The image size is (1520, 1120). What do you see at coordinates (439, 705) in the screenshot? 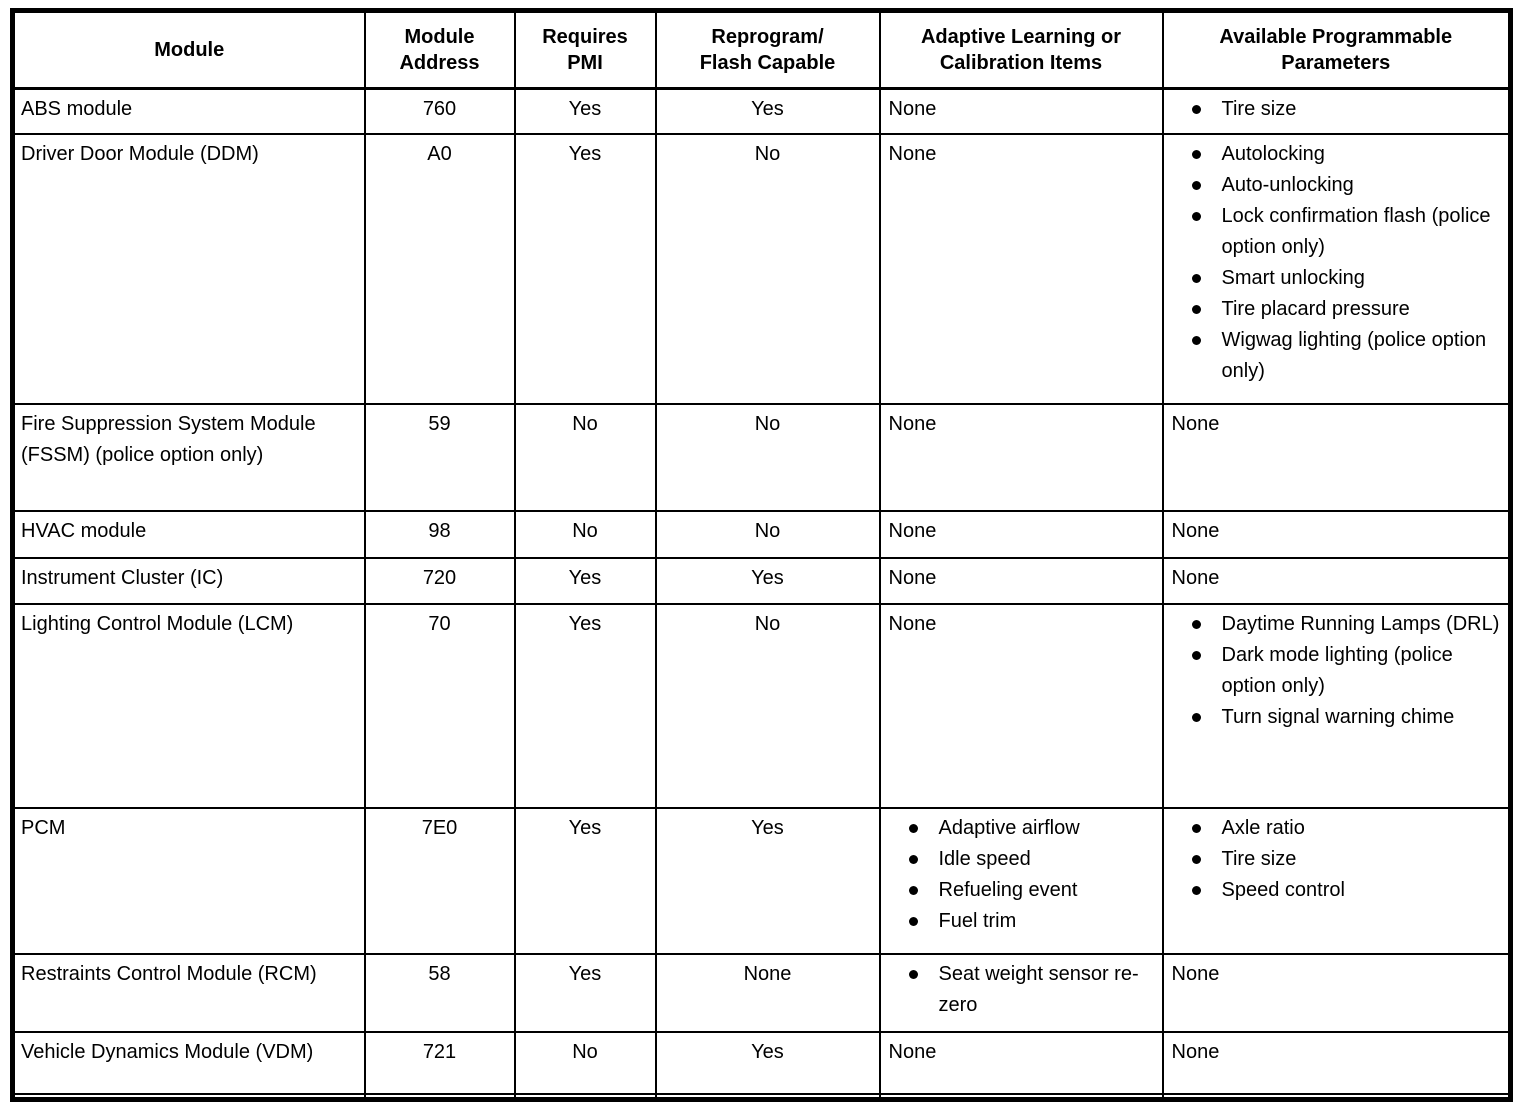
I see `cell-module-address: 70` at bounding box center [439, 705].